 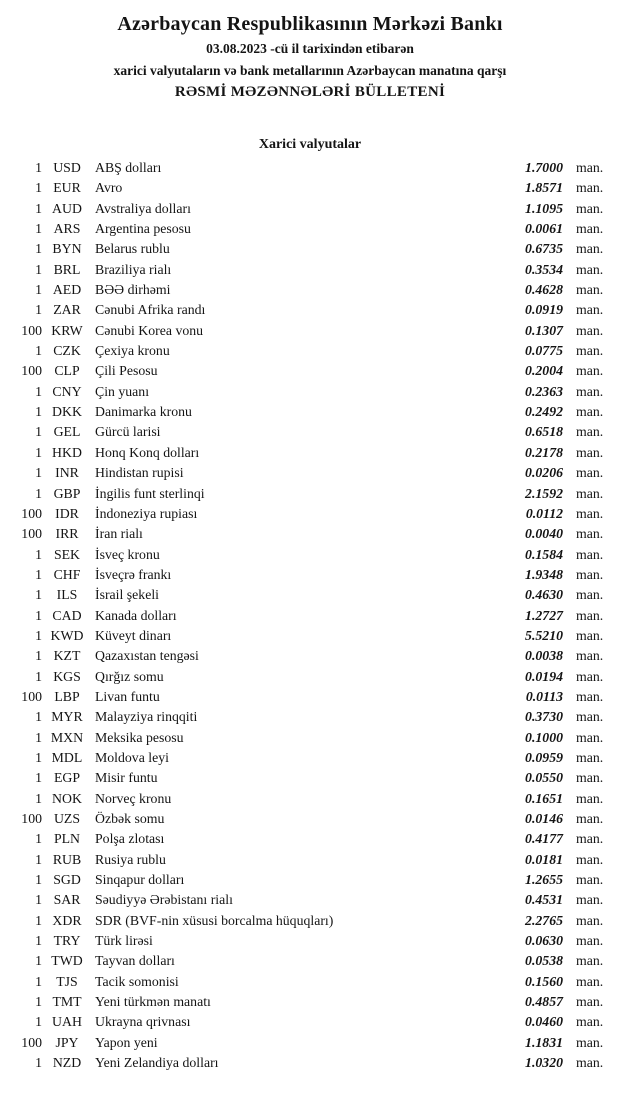 What do you see at coordinates (310, 555) in the screenshot?
I see `rate-row: 1 SEK İsveç kronu 0.1584 man.` at bounding box center [310, 555].